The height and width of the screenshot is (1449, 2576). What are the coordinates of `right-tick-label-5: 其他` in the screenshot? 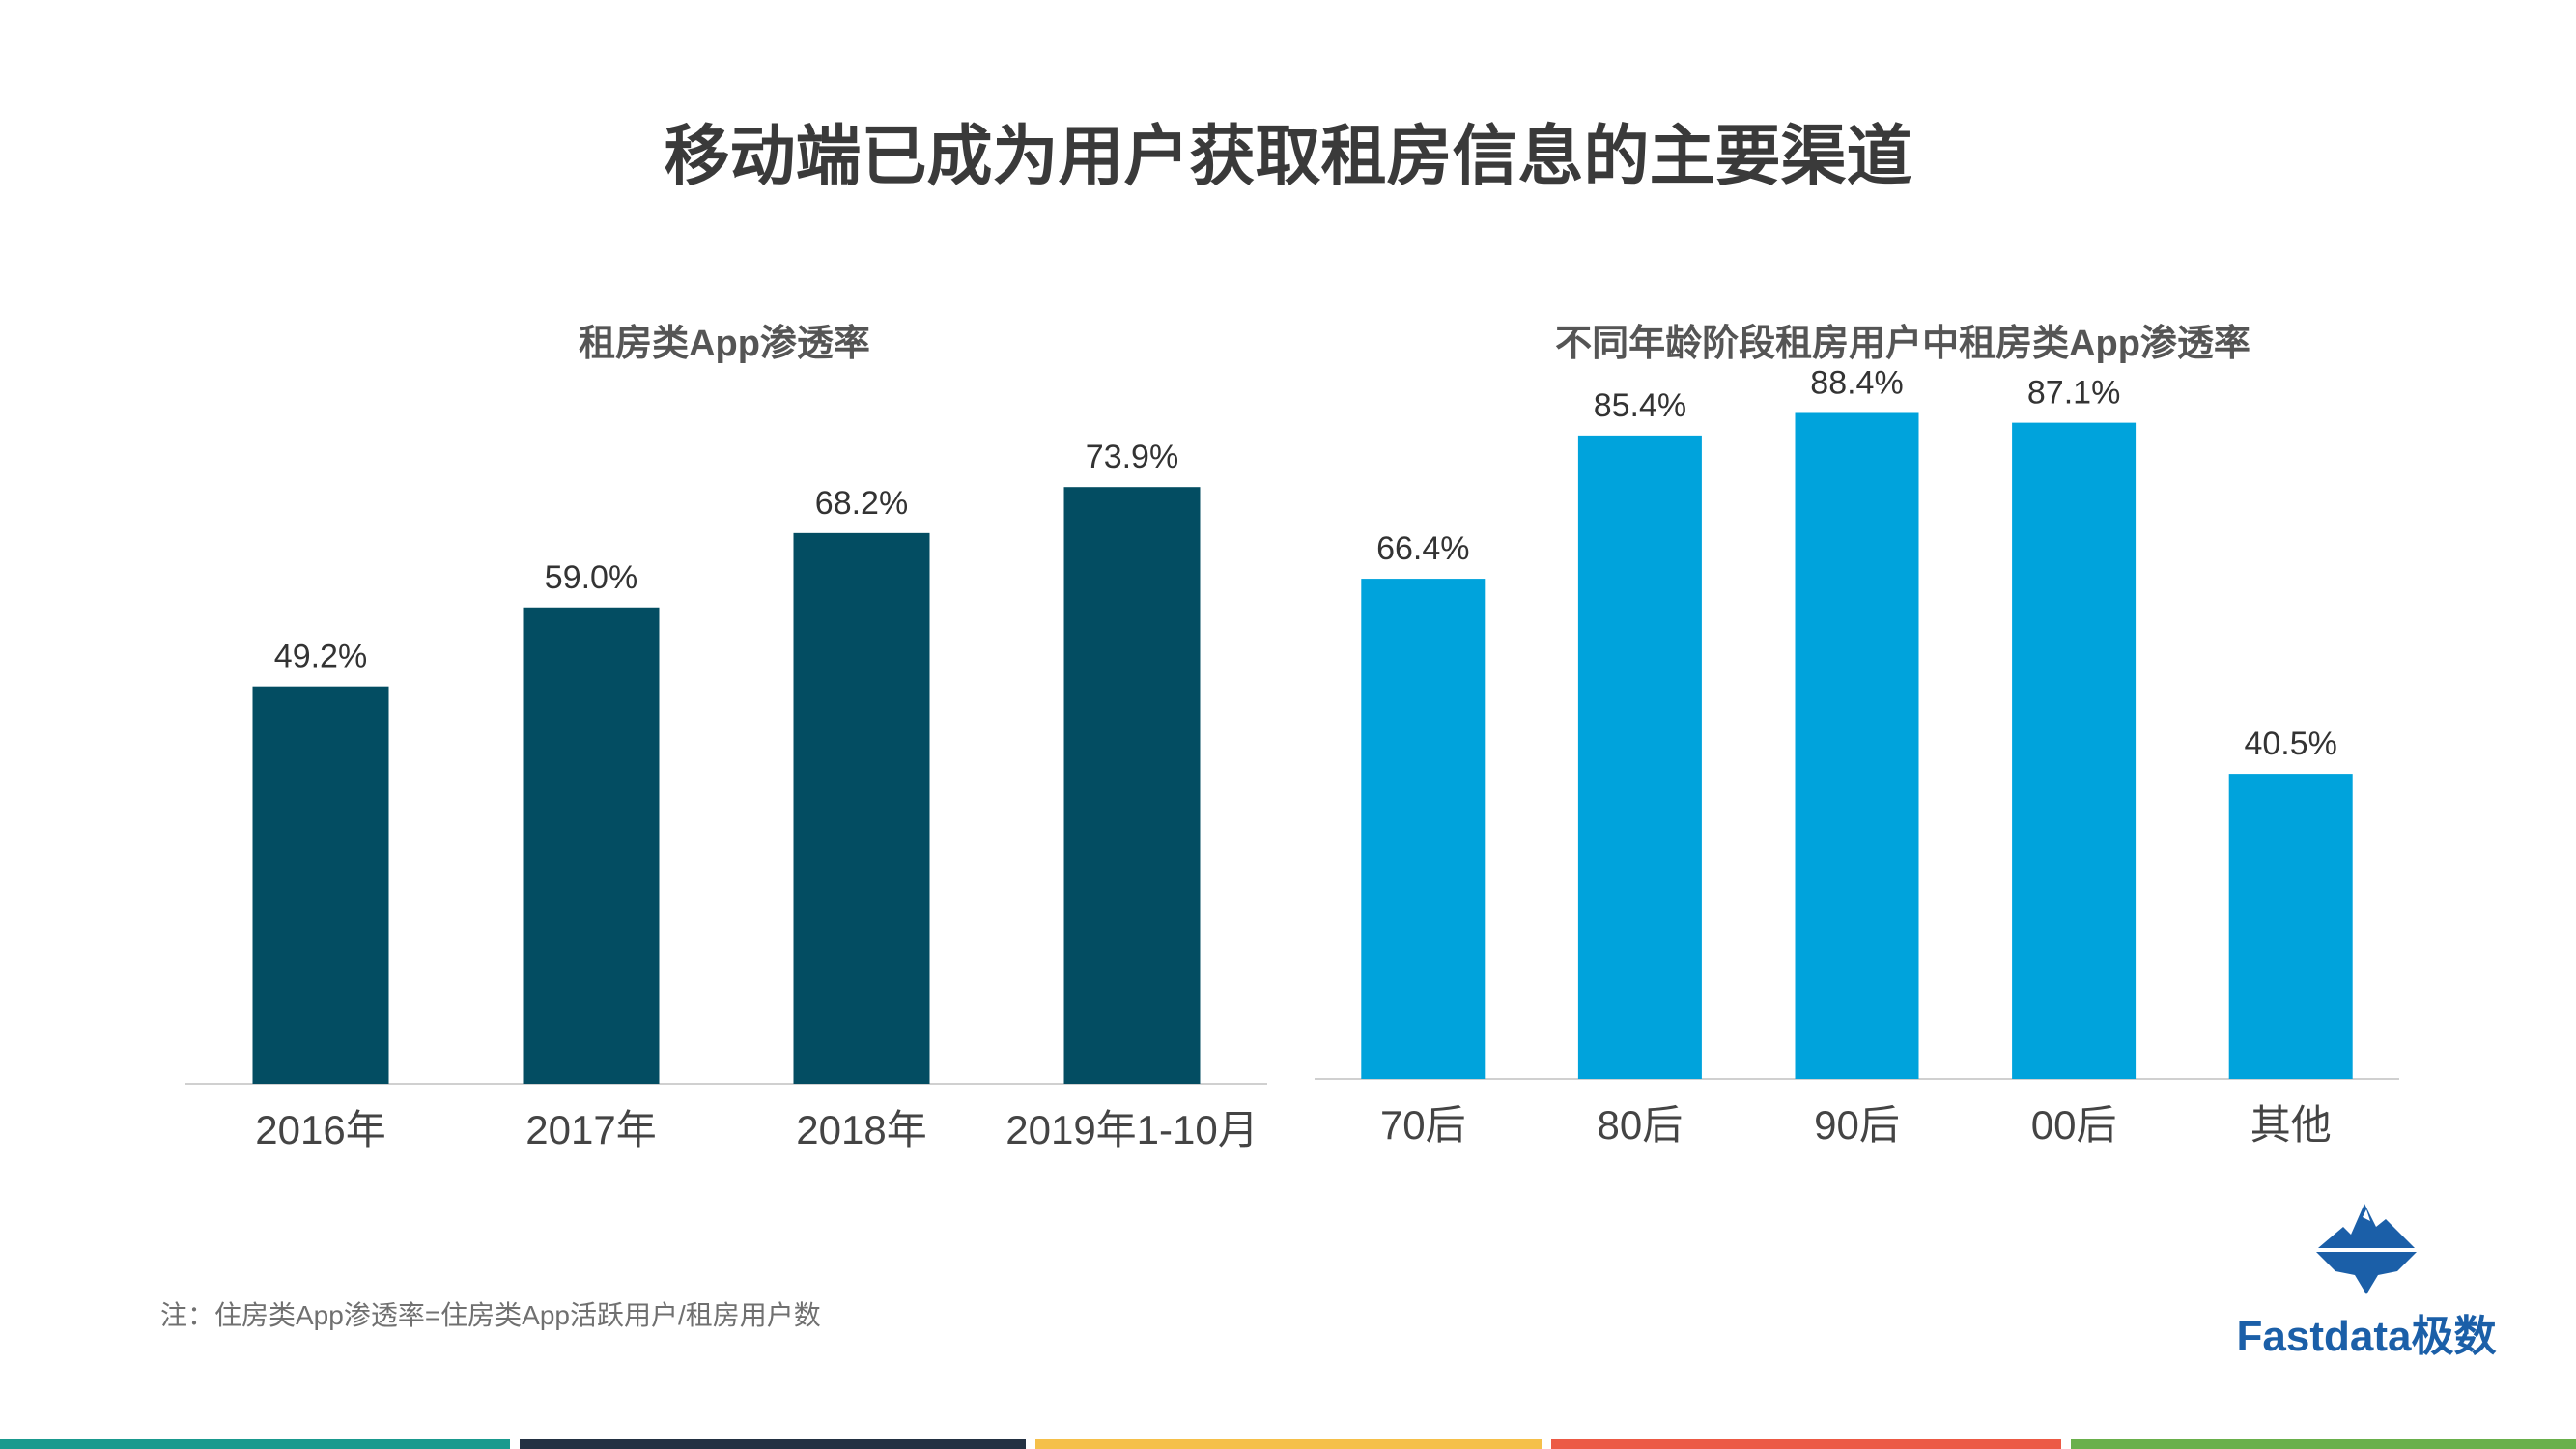 It's located at (2291, 1125).